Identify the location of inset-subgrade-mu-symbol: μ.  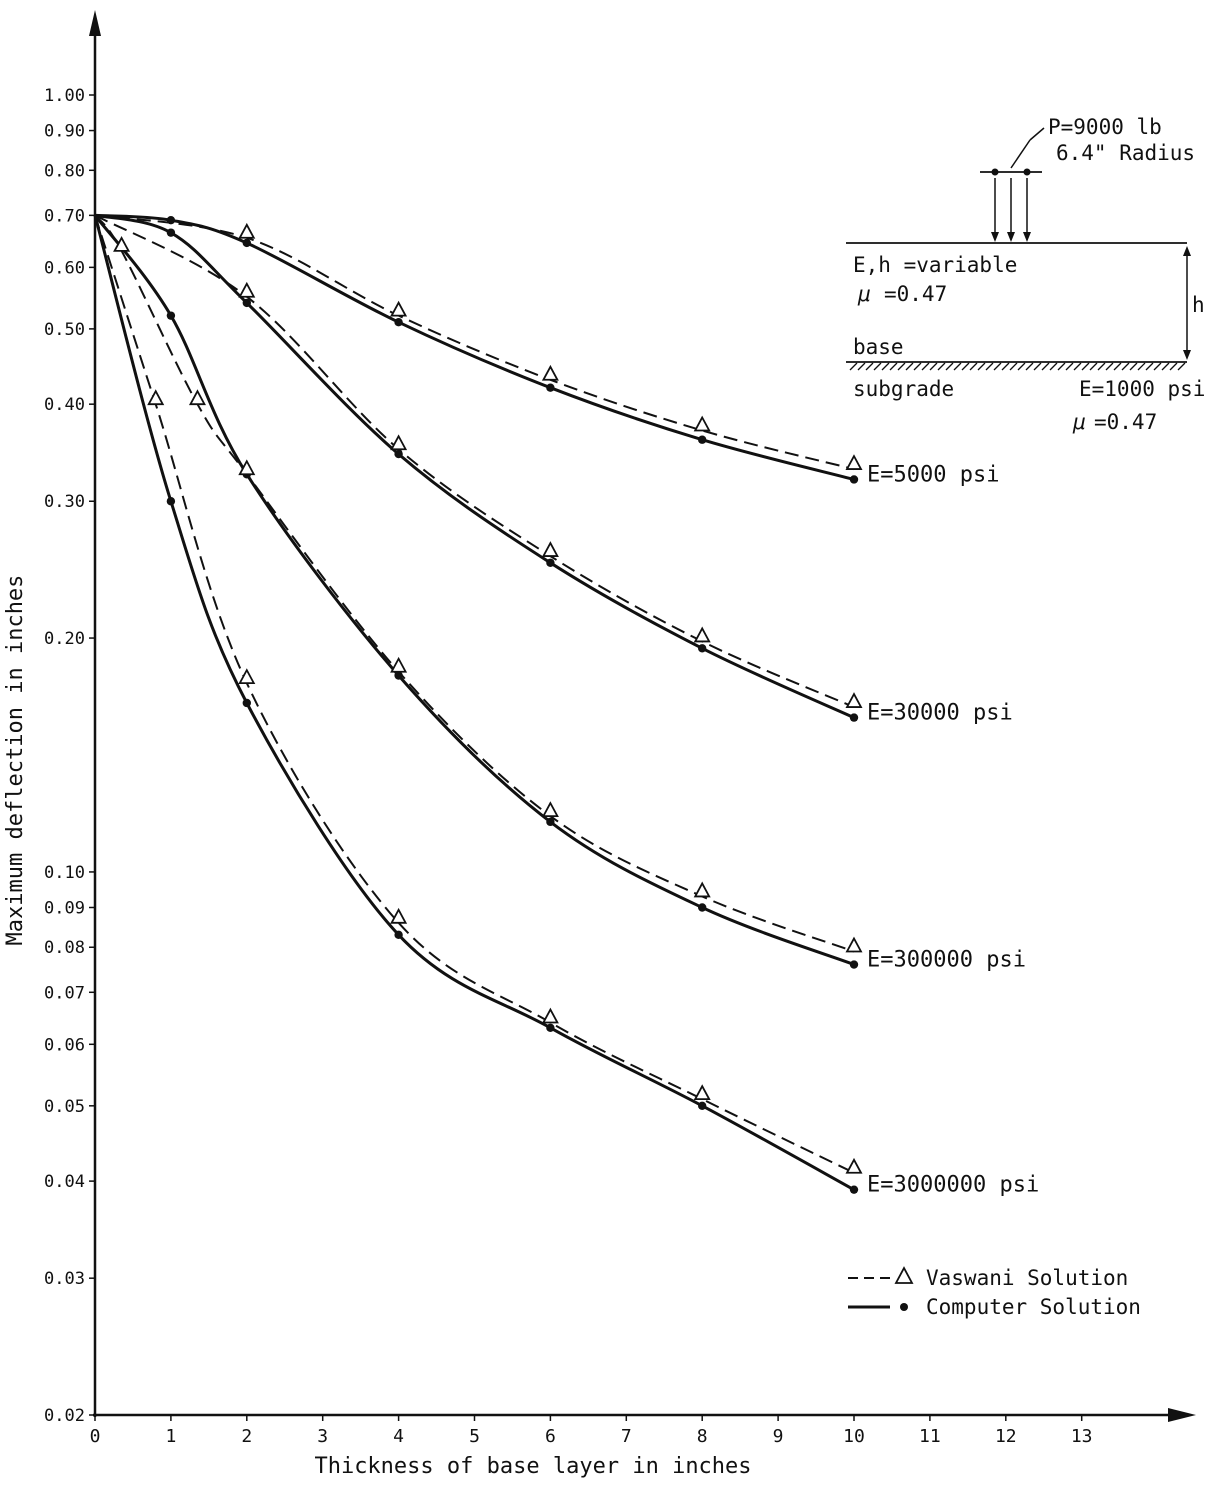
(1079, 422).